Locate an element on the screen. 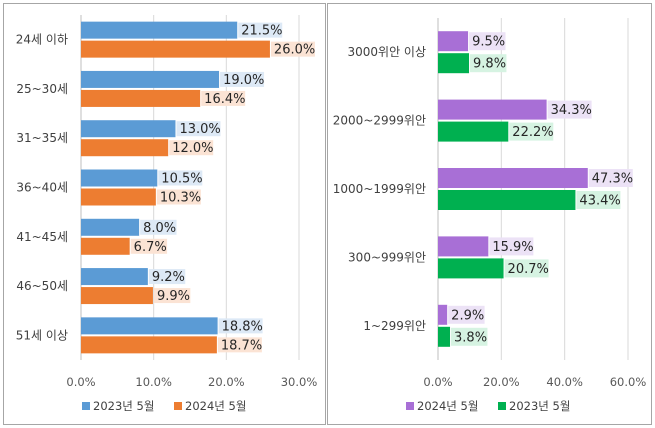  category-label: 2000~2999위안 is located at coordinates (379, 121).